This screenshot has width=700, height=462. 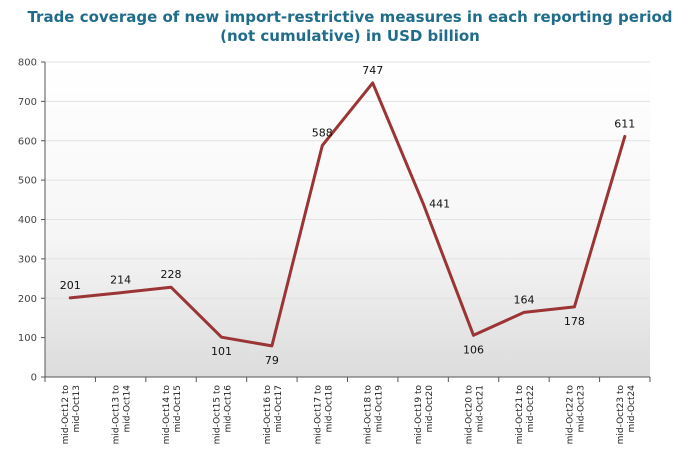 I want to click on data-label: 201, so click(x=70, y=285).